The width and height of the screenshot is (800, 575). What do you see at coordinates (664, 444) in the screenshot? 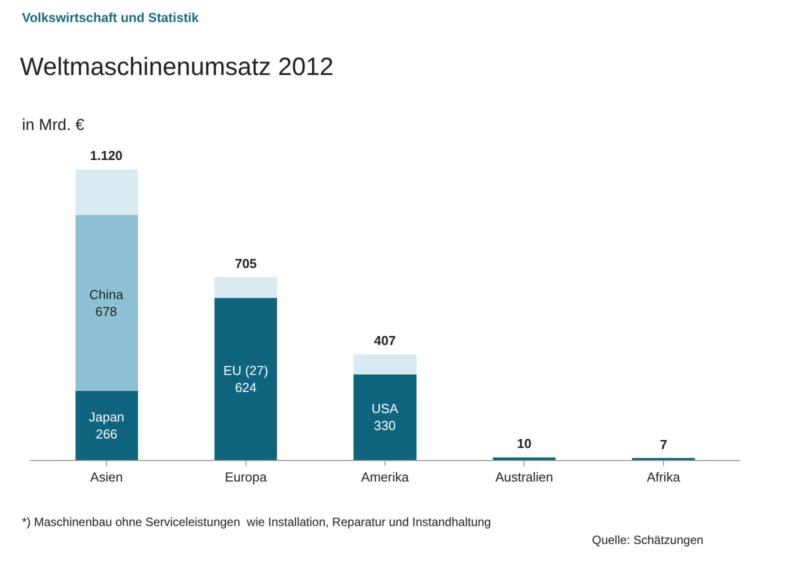
I see `total-label: 7` at bounding box center [664, 444].